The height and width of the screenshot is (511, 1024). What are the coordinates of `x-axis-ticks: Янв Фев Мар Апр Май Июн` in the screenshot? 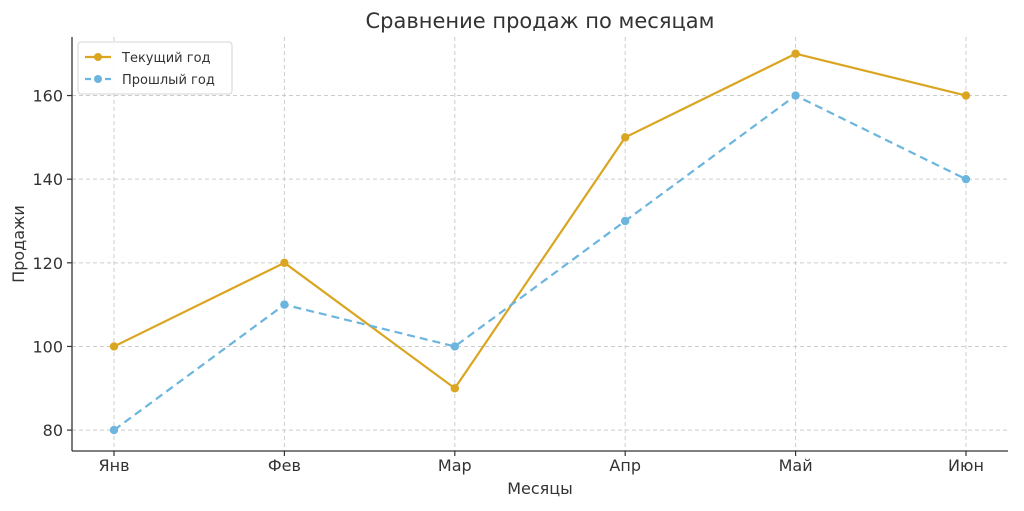 It's located at (541, 463).